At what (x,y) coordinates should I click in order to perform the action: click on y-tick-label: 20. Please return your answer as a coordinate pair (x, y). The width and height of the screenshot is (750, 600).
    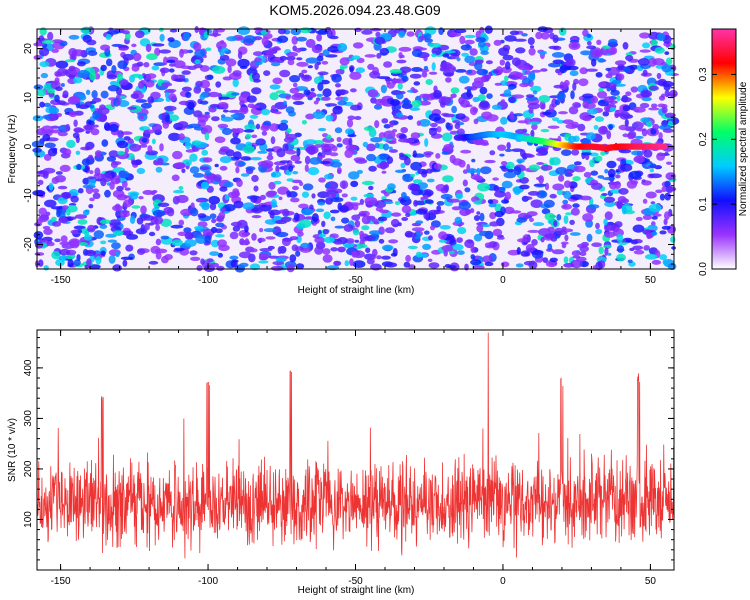
    Looking at the image, I should click on (28, 49).